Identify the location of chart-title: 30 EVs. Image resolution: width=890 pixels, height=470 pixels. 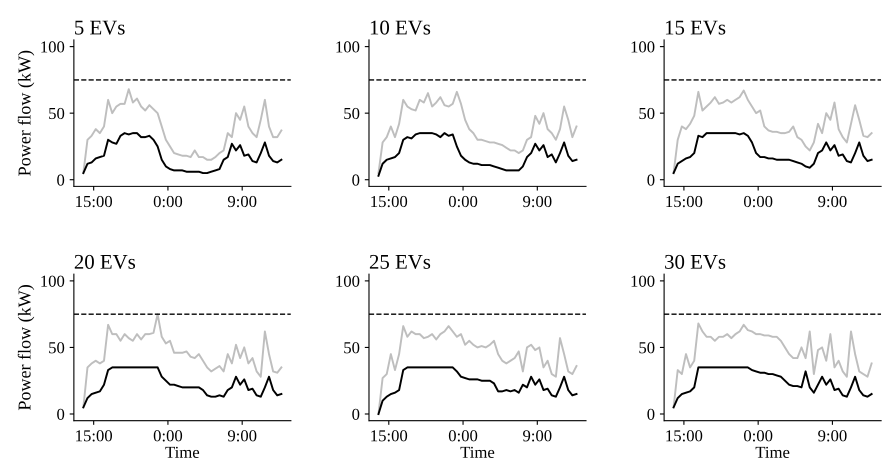
(695, 261).